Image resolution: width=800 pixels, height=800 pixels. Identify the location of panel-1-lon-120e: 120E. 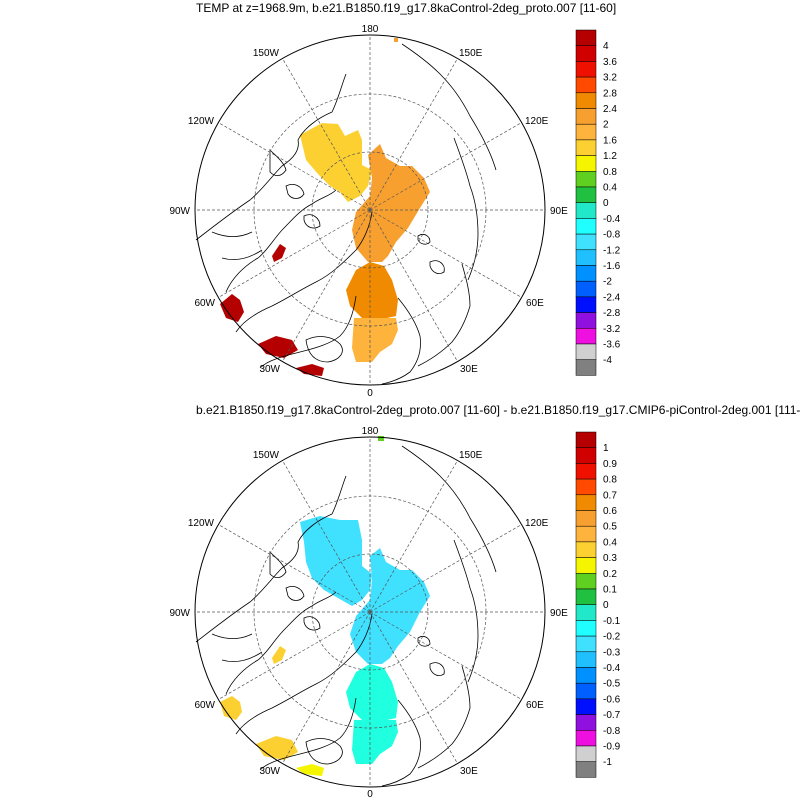
(537, 121).